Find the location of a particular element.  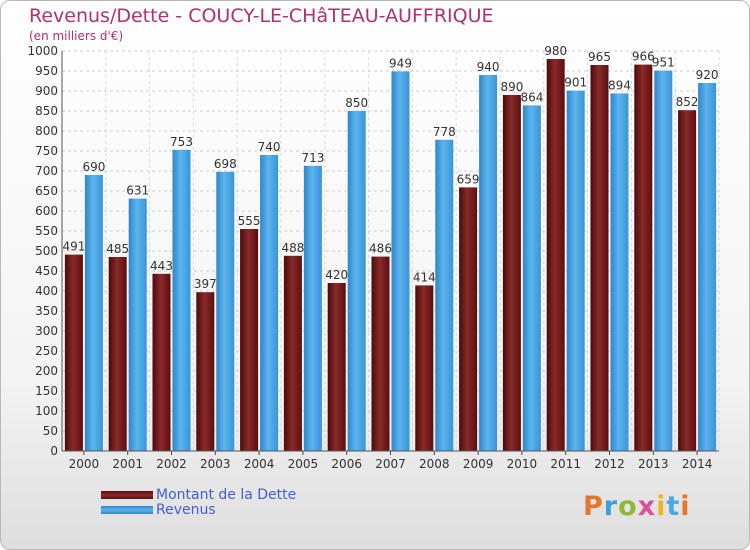

bar-dette-2001 is located at coordinates (117, 354).